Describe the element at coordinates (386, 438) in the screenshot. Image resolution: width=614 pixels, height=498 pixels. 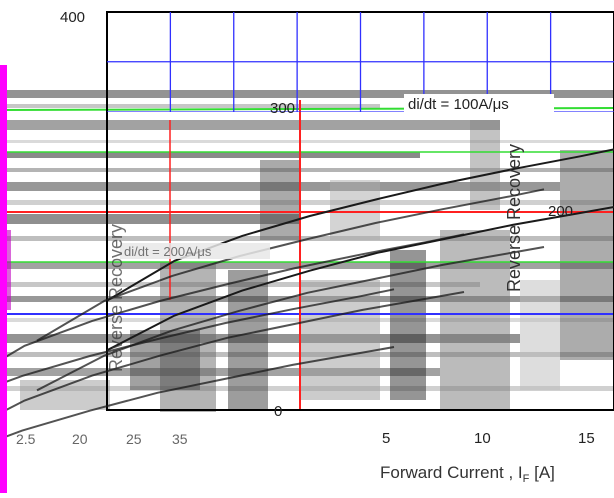
I see `x-tick-label: 5` at that location.